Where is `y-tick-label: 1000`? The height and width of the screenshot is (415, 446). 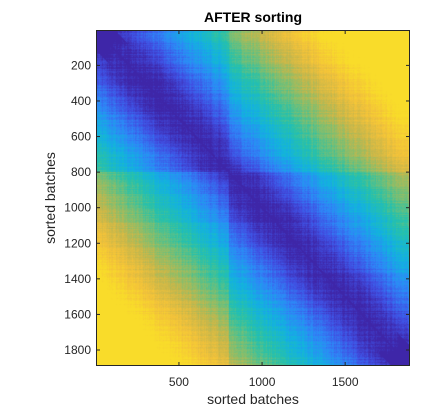 y-tick-label: 1000 is located at coordinates (77, 208).